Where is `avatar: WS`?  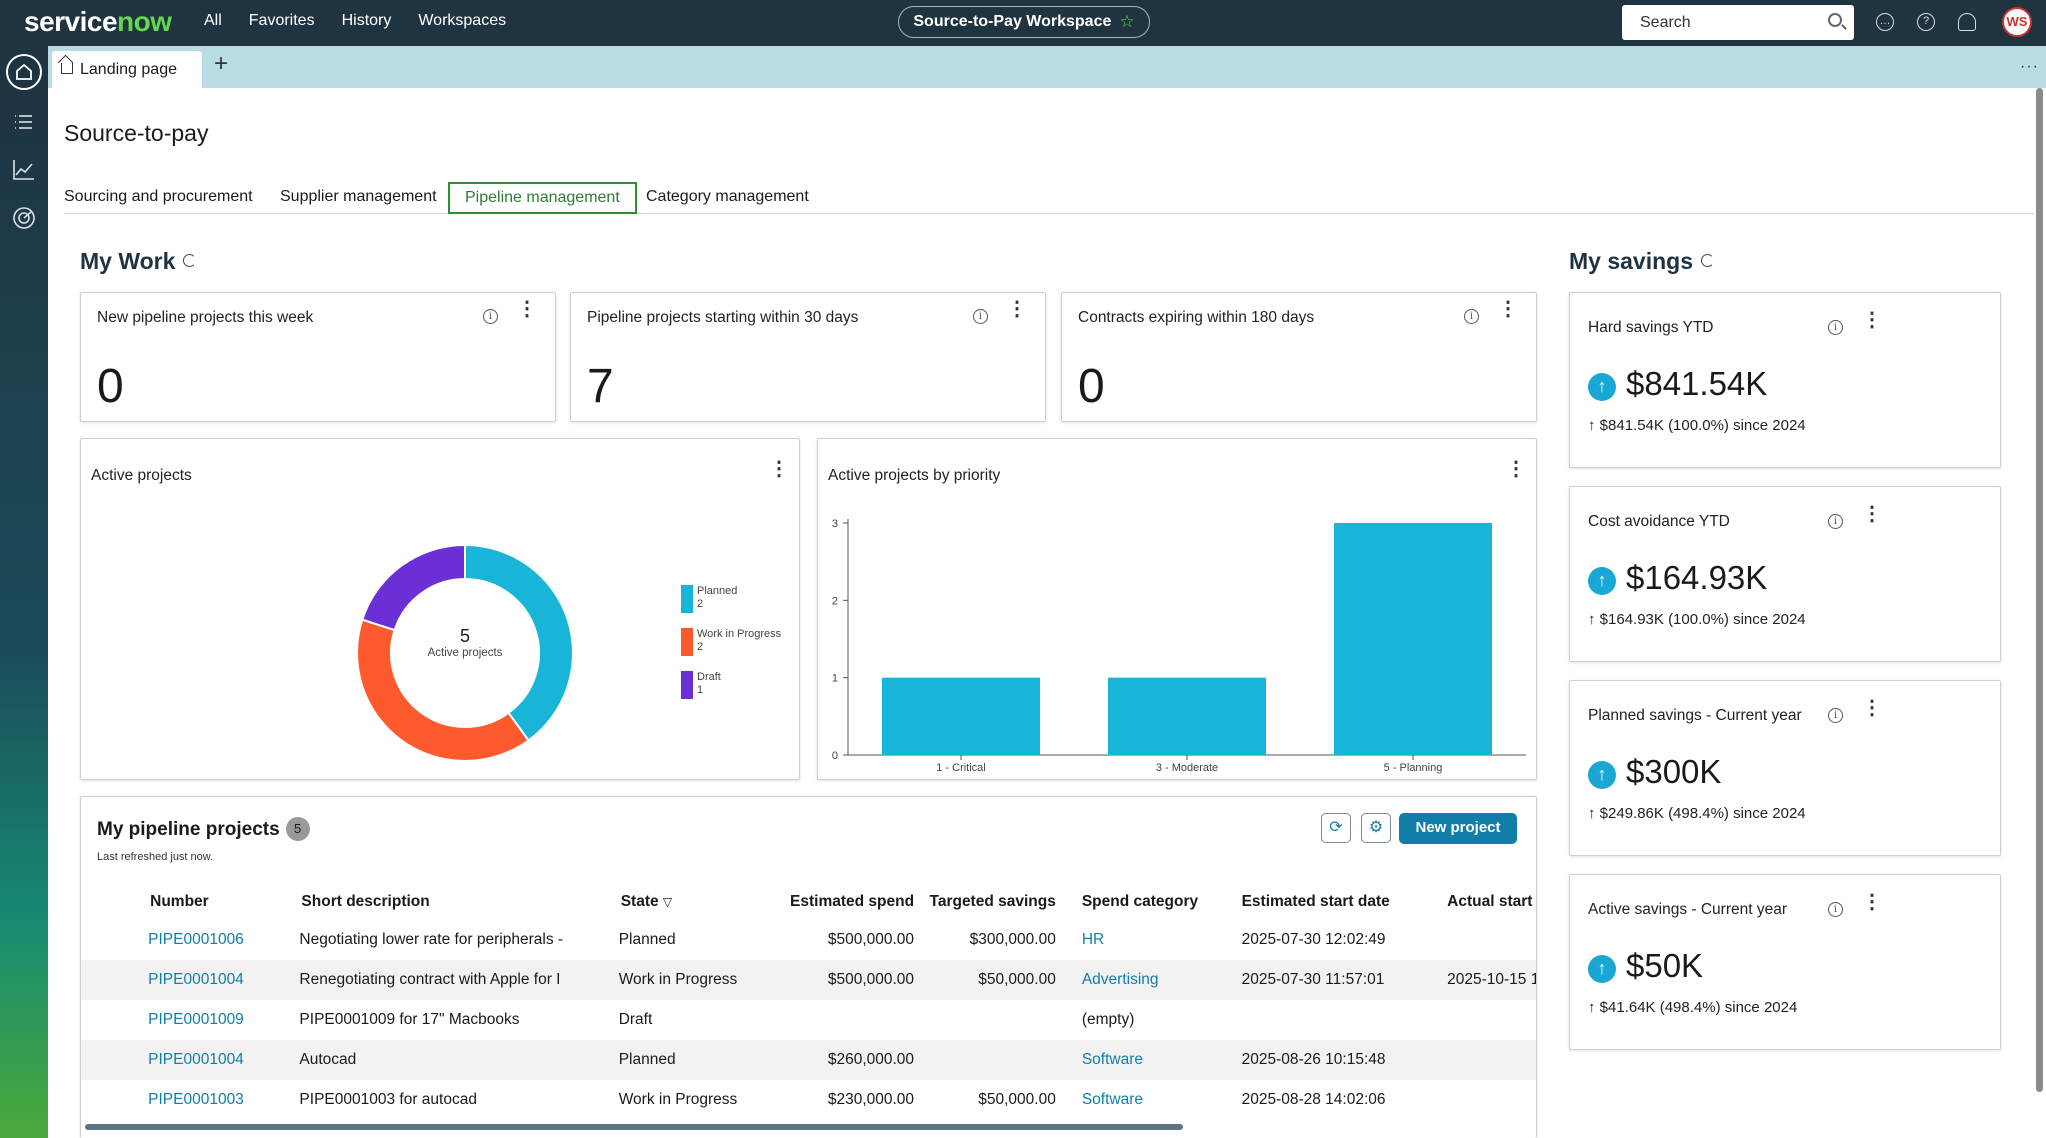 avatar: WS is located at coordinates (2017, 22).